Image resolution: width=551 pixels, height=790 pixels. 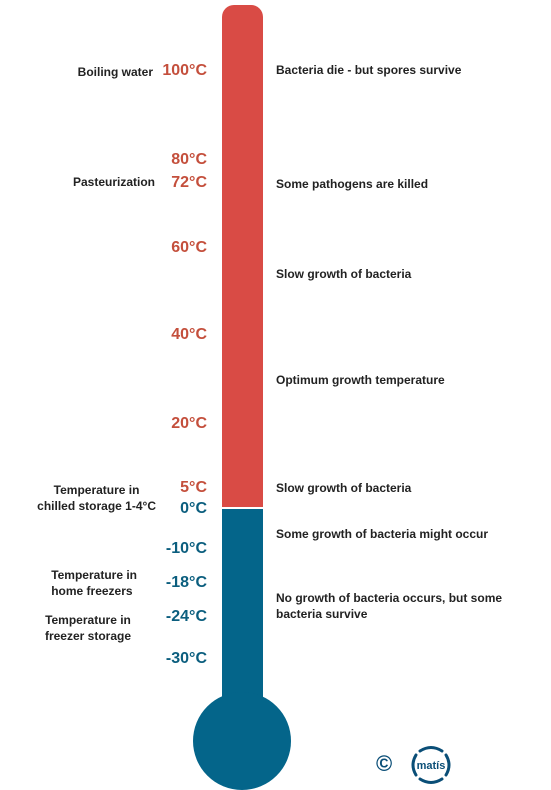 What do you see at coordinates (189, 247) in the screenshot?
I see `temp-60: 60°C` at bounding box center [189, 247].